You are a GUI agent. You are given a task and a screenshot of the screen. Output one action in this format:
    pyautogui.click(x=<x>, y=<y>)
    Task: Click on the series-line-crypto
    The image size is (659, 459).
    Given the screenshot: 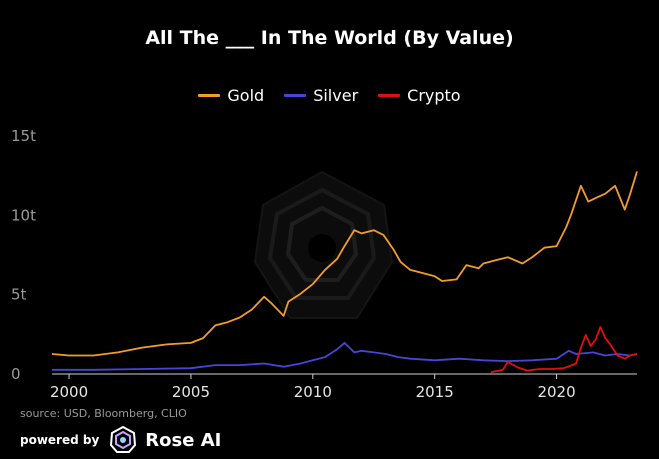 What is the action you would take?
    pyautogui.click(x=564, y=350)
    